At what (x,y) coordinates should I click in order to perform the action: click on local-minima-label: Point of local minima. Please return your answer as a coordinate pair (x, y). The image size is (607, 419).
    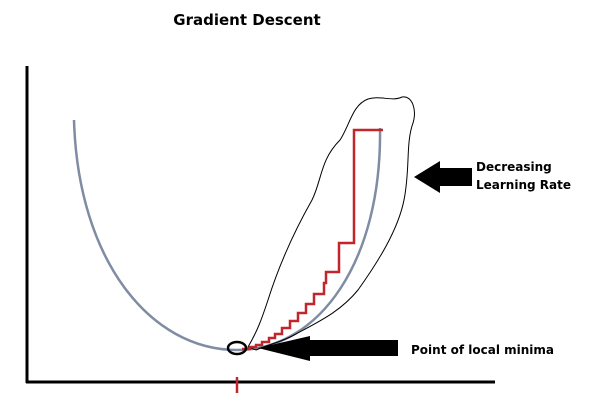
    Looking at the image, I should click on (482, 350).